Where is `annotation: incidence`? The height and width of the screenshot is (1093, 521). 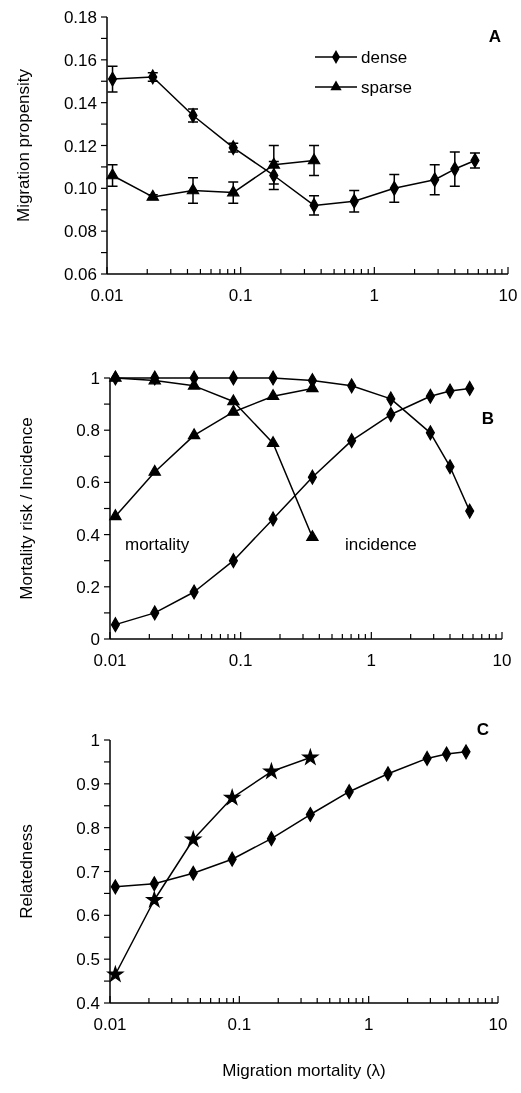
annotation: incidence is located at coordinates (381, 544).